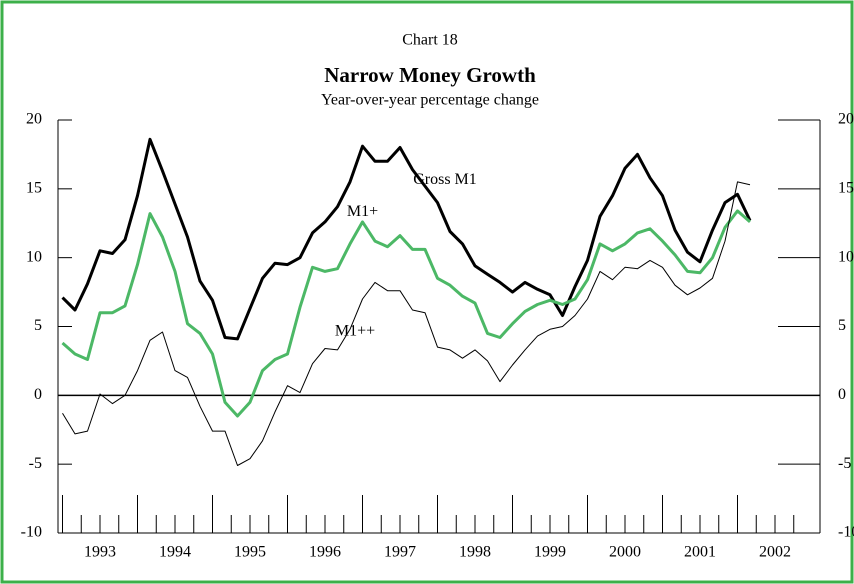 Image resolution: width=854 pixels, height=584 pixels. Describe the element at coordinates (38, 394) in the screenshot. I see `y-tick-label: 0` at that location.